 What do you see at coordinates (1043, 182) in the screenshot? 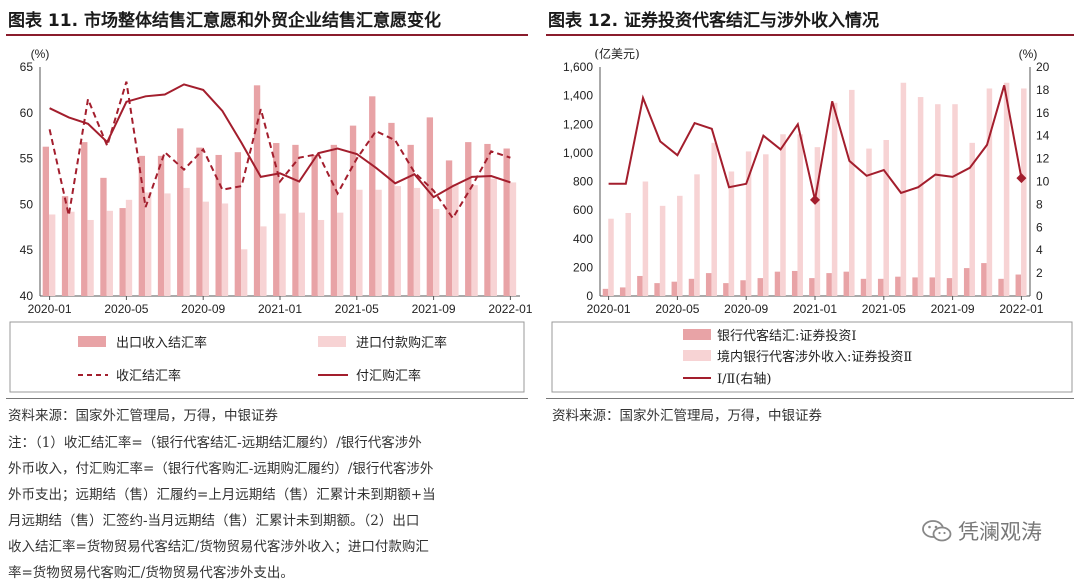
I see `y-right-tick-label: 10` at bounding box center [1043, 182].